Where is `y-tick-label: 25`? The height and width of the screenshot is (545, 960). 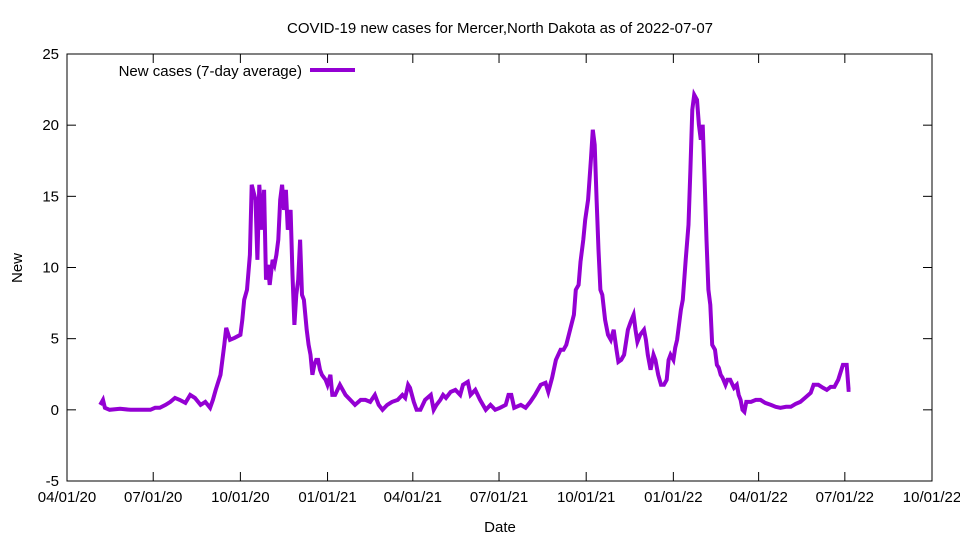 y-tick-label: 25 is located at coordinates (50, 54).